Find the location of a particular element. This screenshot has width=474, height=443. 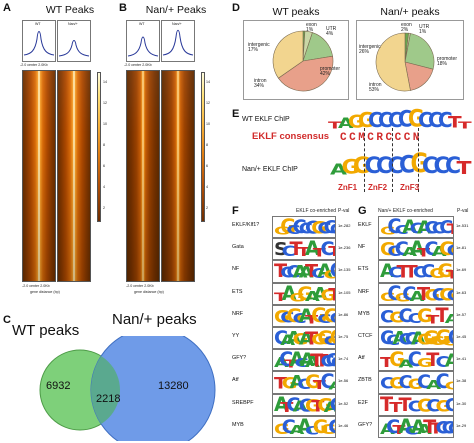

pie2-label-intergenic: intergenic 26% is located at coordinates (370, 49).